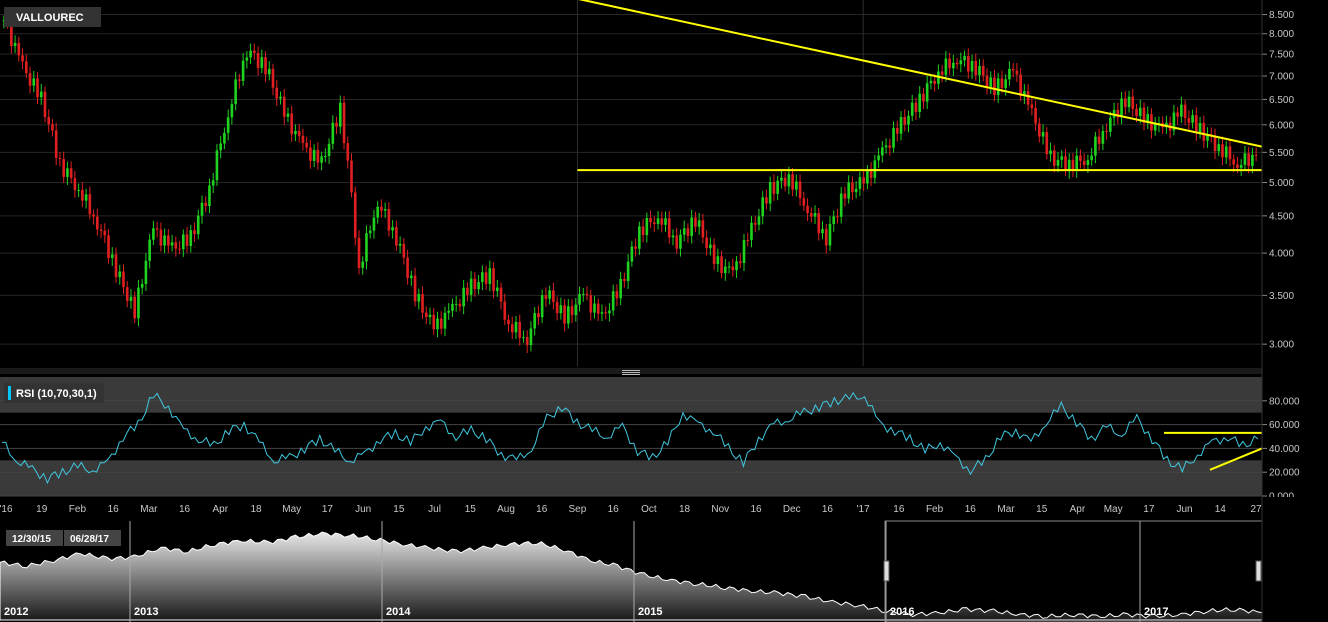  I want to click on navigator-left-handle, so click(886, 571).